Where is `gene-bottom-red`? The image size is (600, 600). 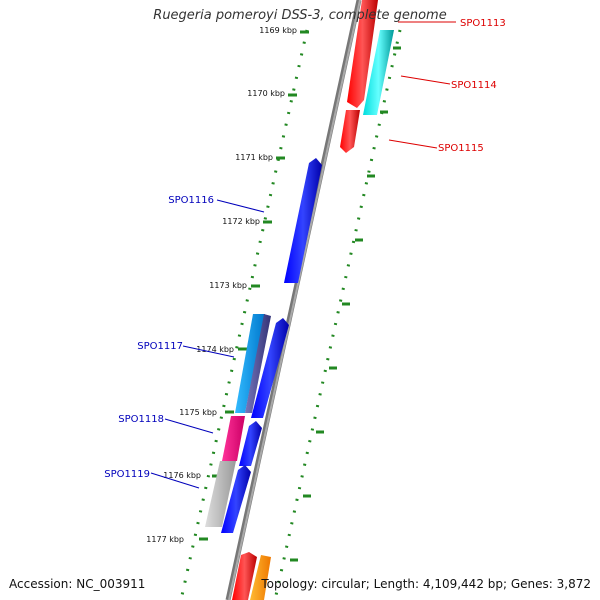
gene-bottom-red is located at coordinates (244, 576).